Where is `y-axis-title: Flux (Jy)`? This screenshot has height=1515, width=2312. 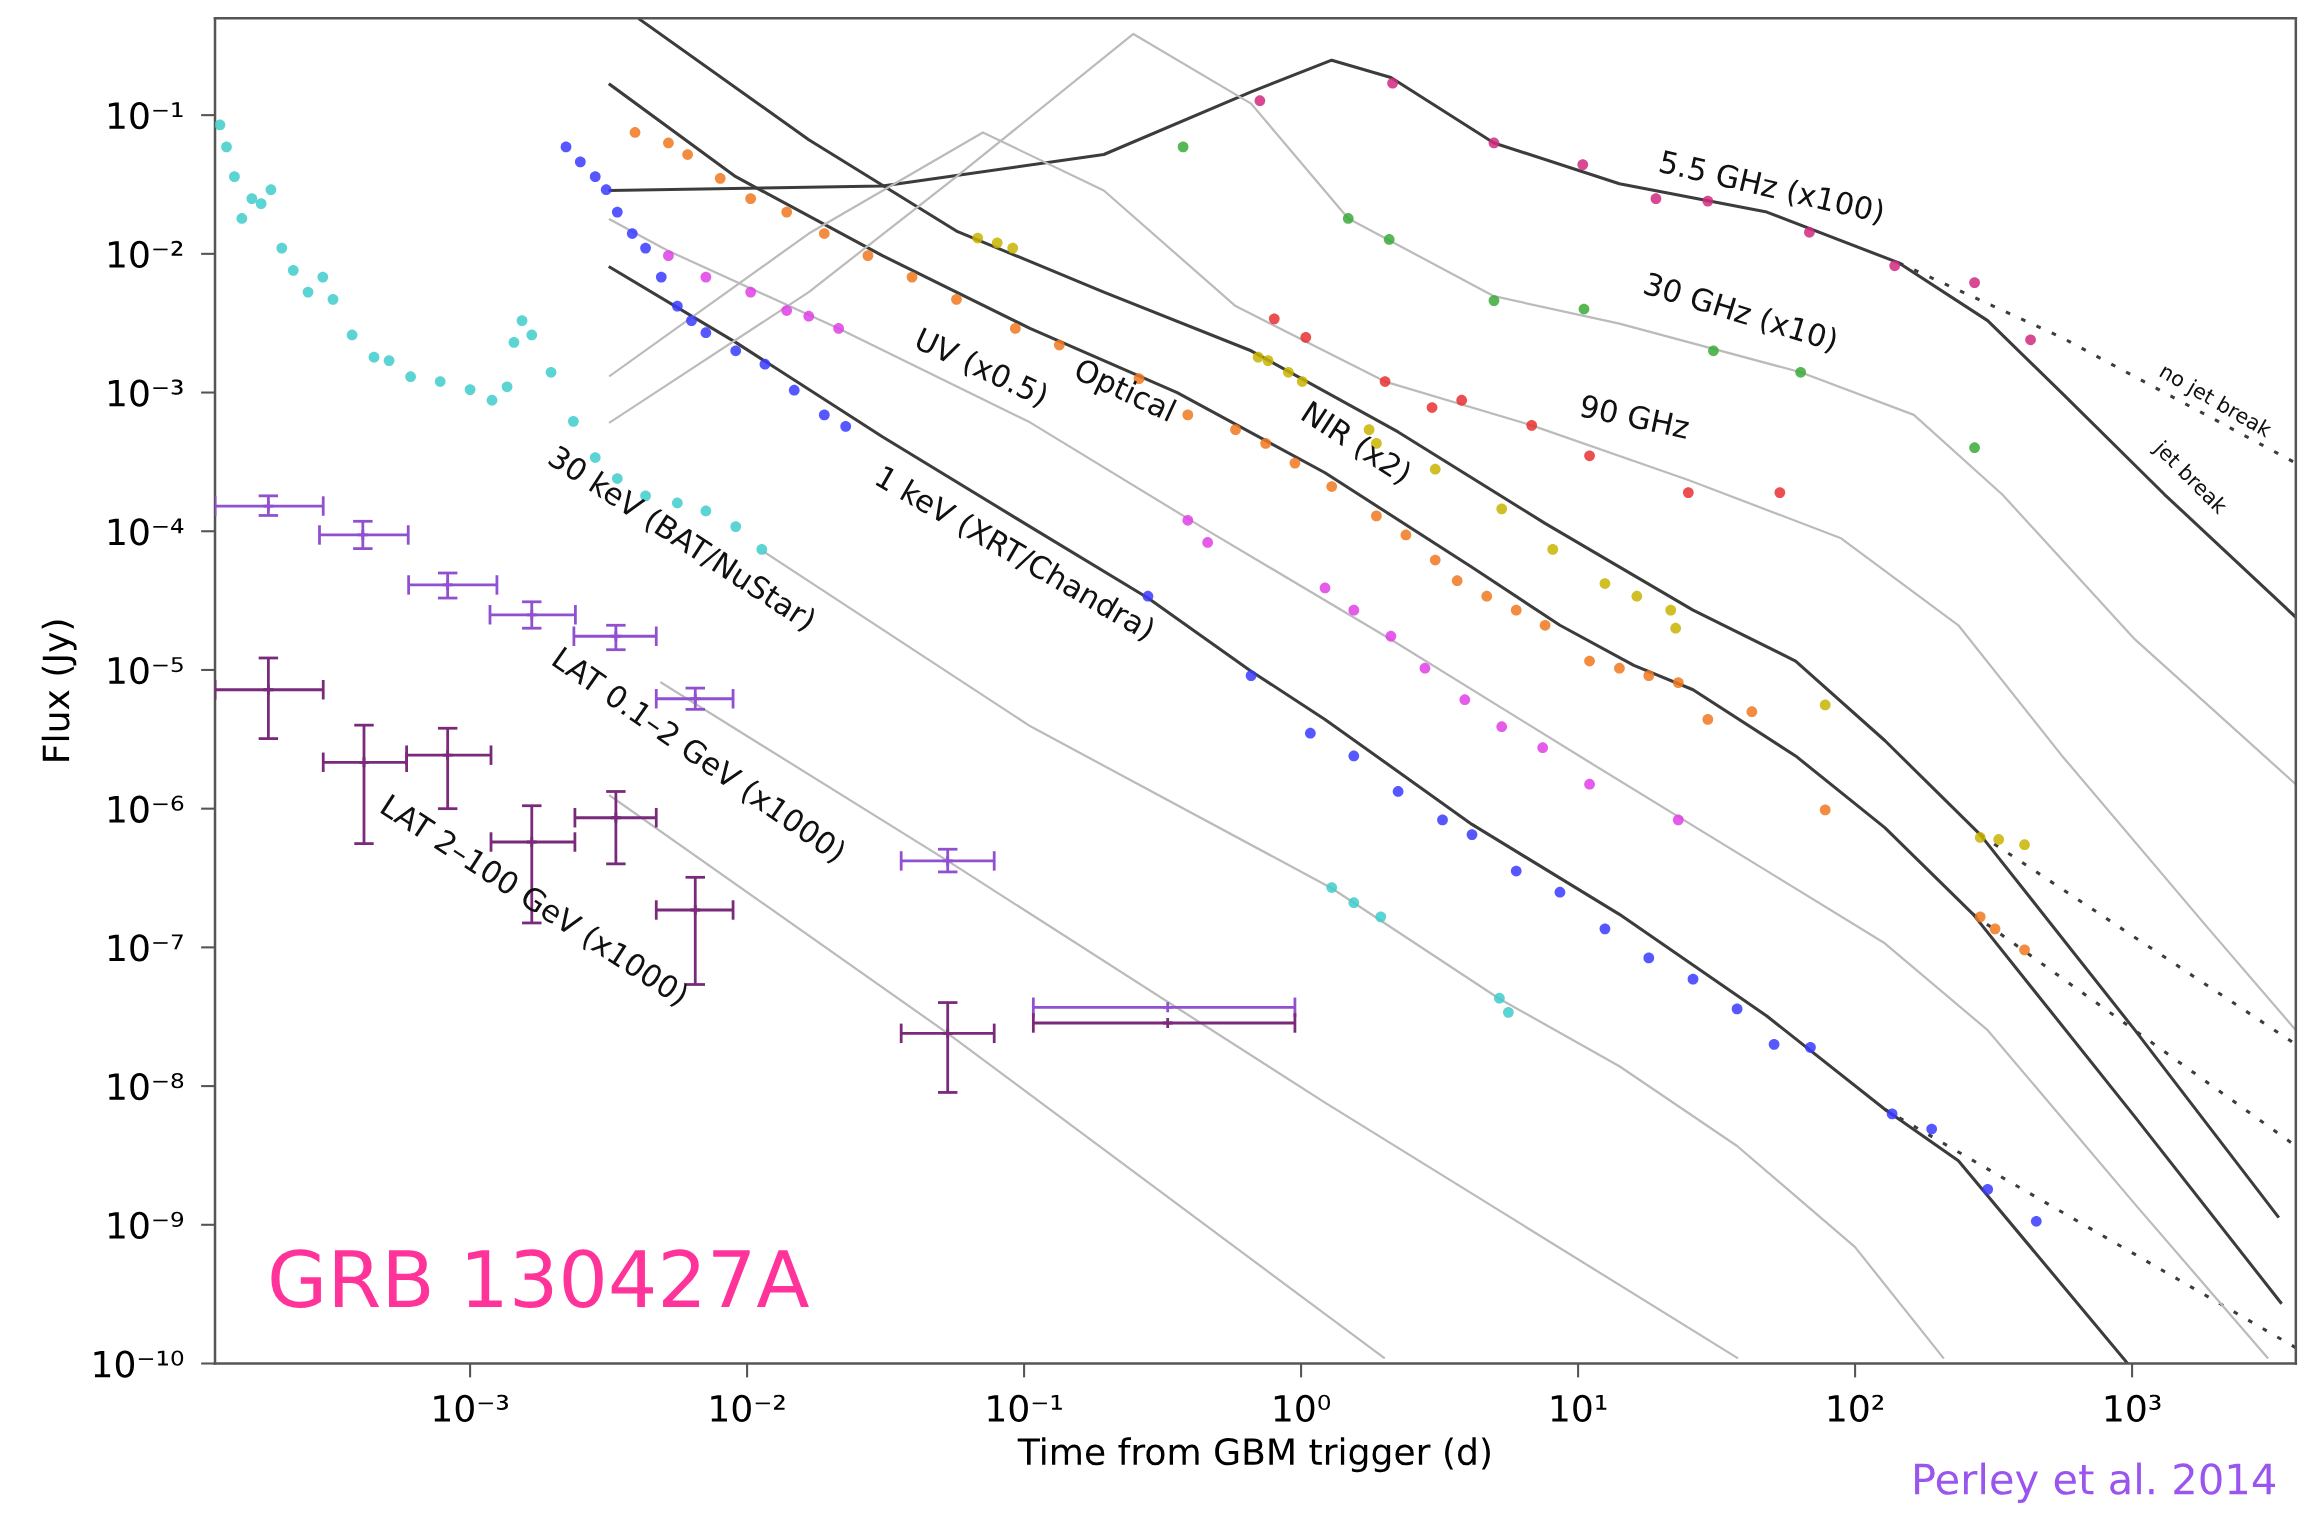 y-axis-title: Flux (Jy) is located at coordinates (59, 690).